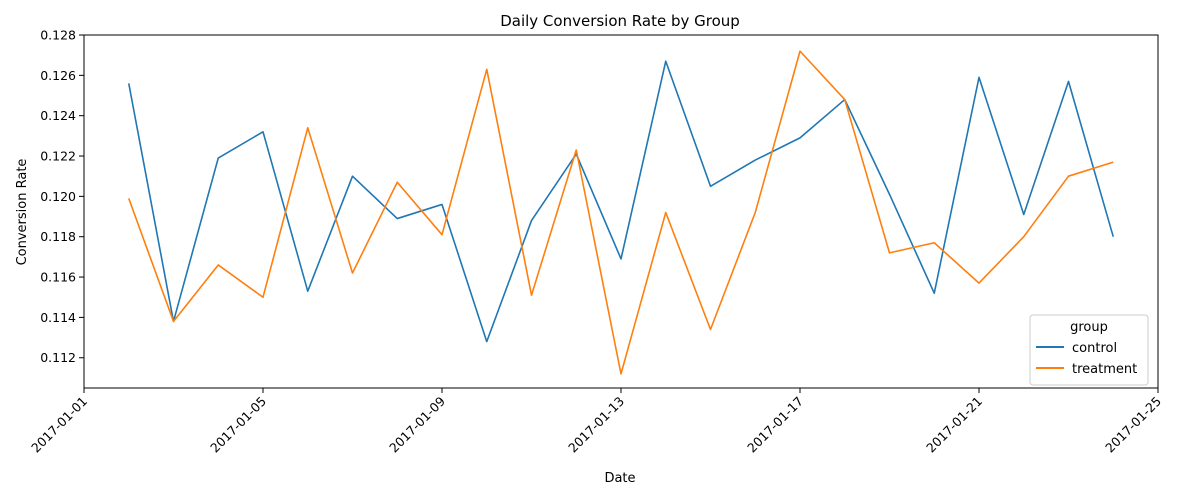  What do you see at coordinates (619, 478) in the screenshot?
I see `x-axis-title: Date` at bounding box center [619, 478].